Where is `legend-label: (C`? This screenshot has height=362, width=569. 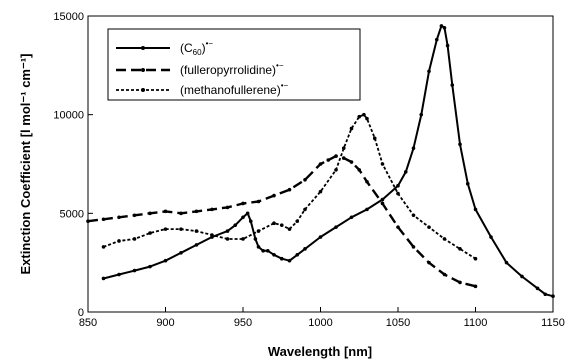 legend-label: (C is located at coordinates (186, 48).